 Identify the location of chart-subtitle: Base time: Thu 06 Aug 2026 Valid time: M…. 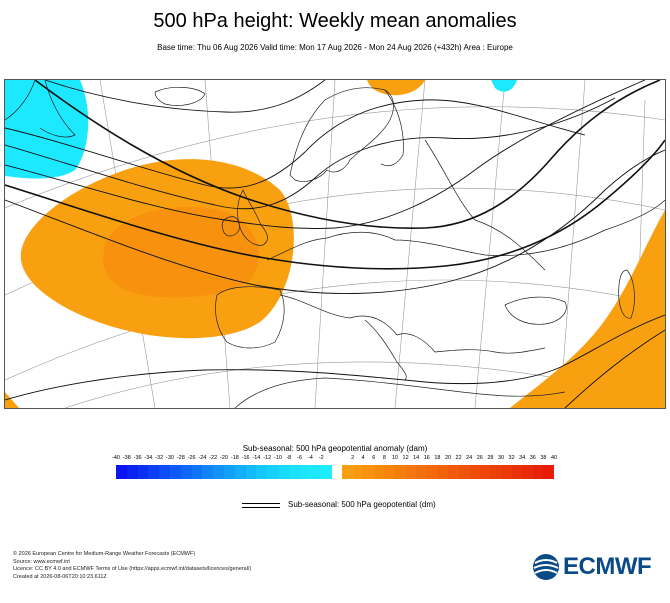
(335, 47).